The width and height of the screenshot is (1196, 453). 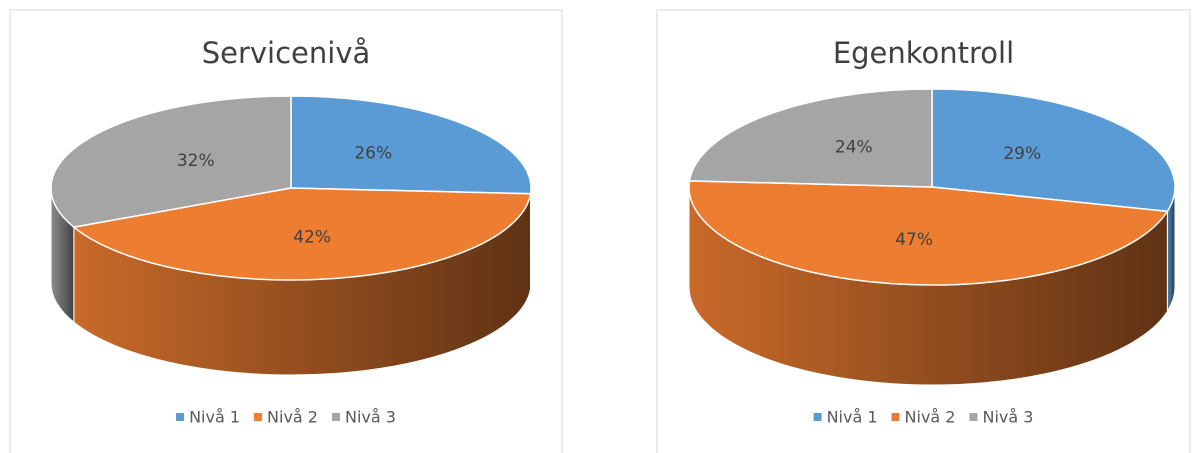 I want to click on data-label: 29%, so click(x=1022, y=154).